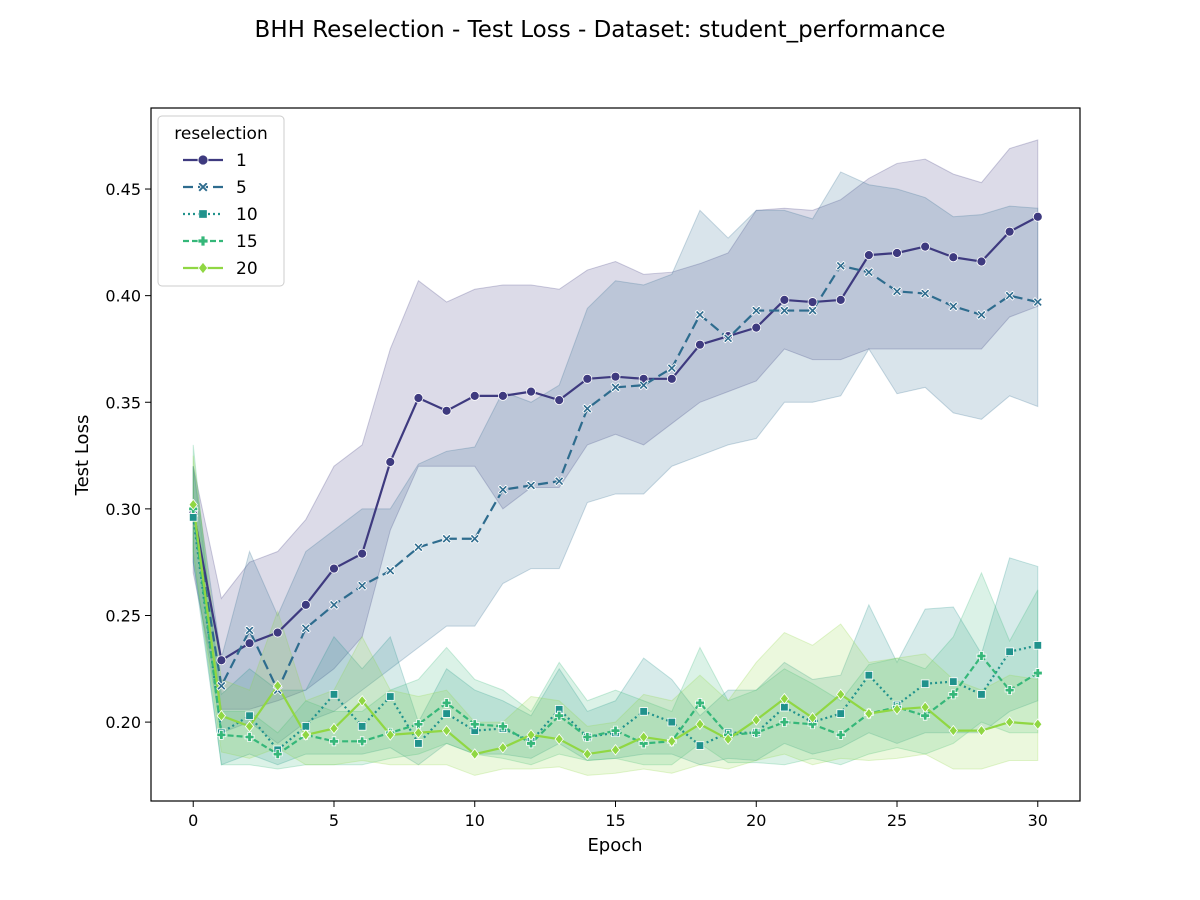  What do you see at coordinates (220, 215) in the screenshot?
I see `legend-entry-10: 10` at bounding box center [220, 215].